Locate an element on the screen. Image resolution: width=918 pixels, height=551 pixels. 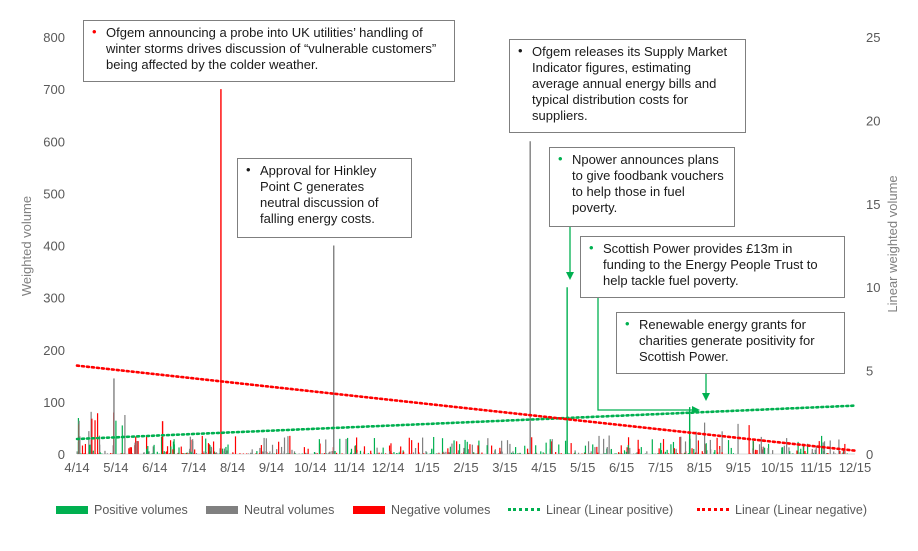
x-tick-label: 7/15 is located at coordinates (660, 467).